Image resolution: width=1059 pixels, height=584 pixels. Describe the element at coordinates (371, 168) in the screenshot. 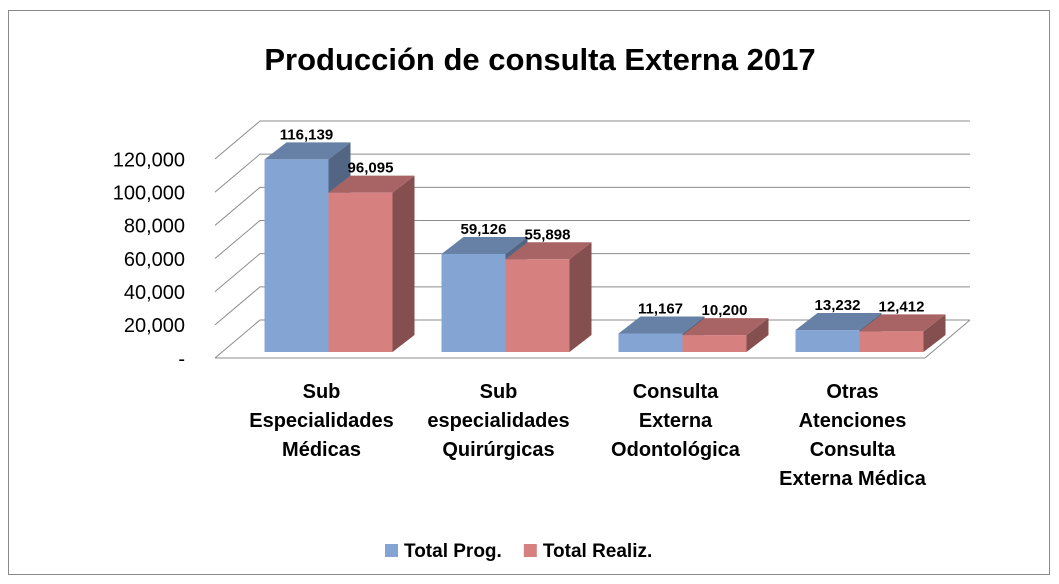

I see `data-label: 96,095` at that location.